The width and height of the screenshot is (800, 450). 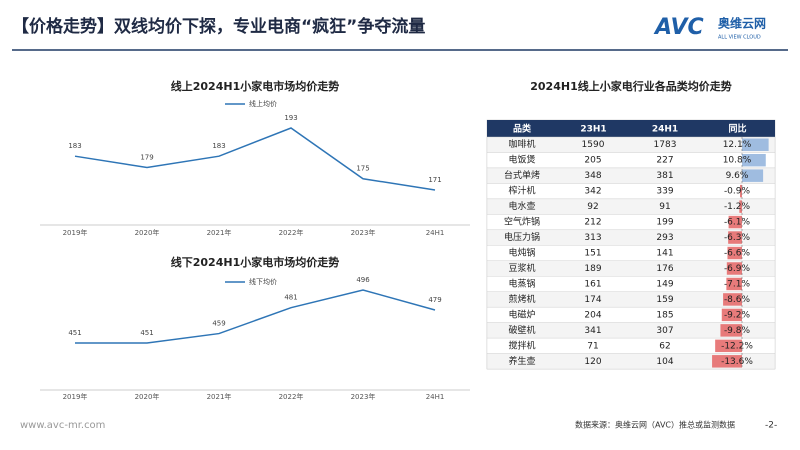 I want to click on table-header-bg, so click(x=631, y=128).